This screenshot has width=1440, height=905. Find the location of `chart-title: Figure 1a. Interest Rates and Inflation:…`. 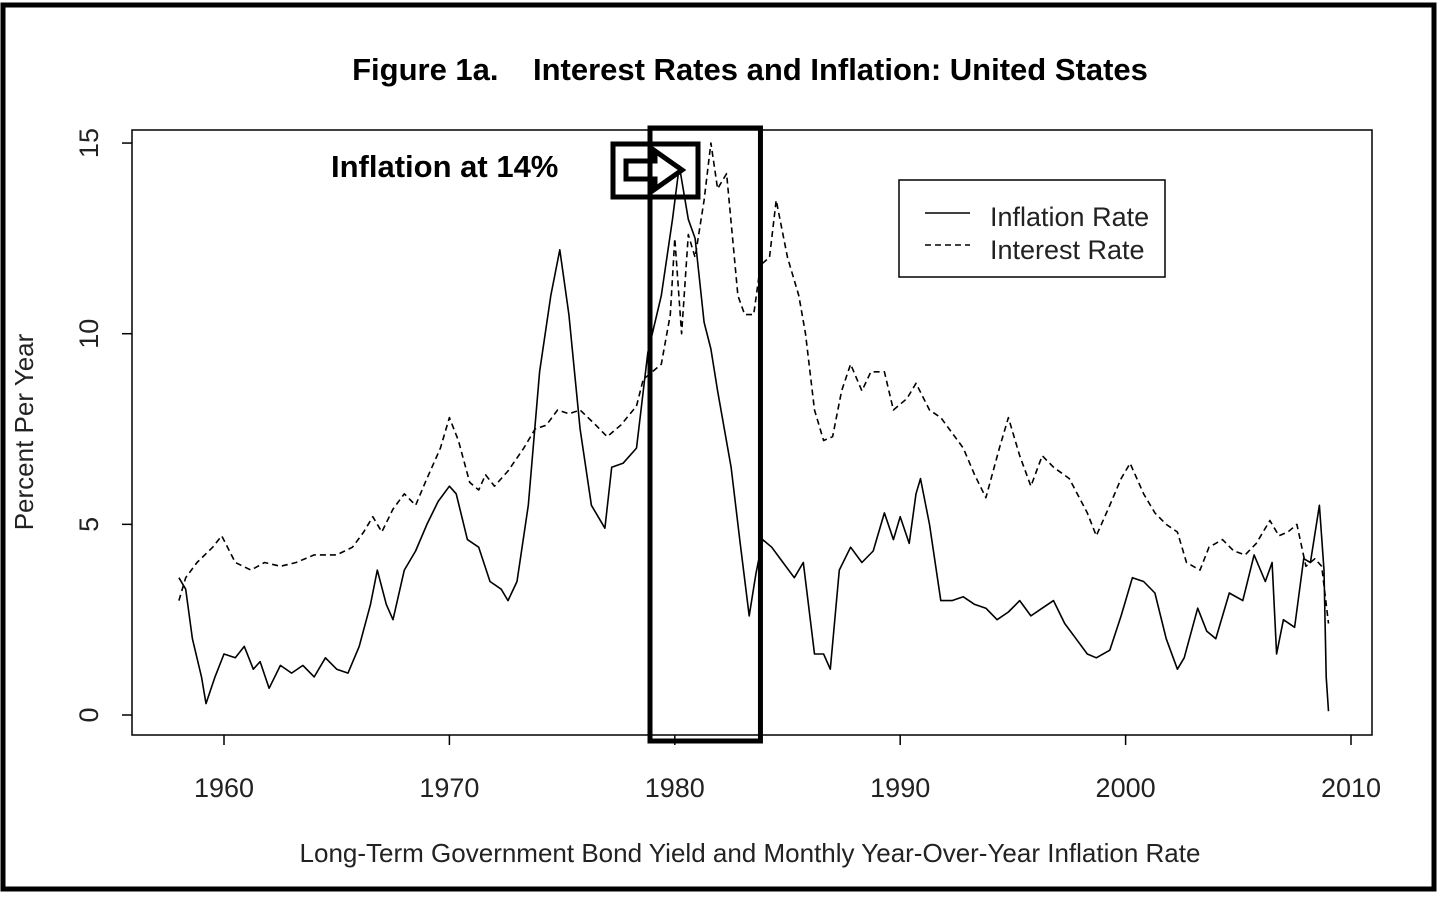

chart-title: Figure 1a. Interest Rates and Inflation:… is located at coordinates (750, 69).